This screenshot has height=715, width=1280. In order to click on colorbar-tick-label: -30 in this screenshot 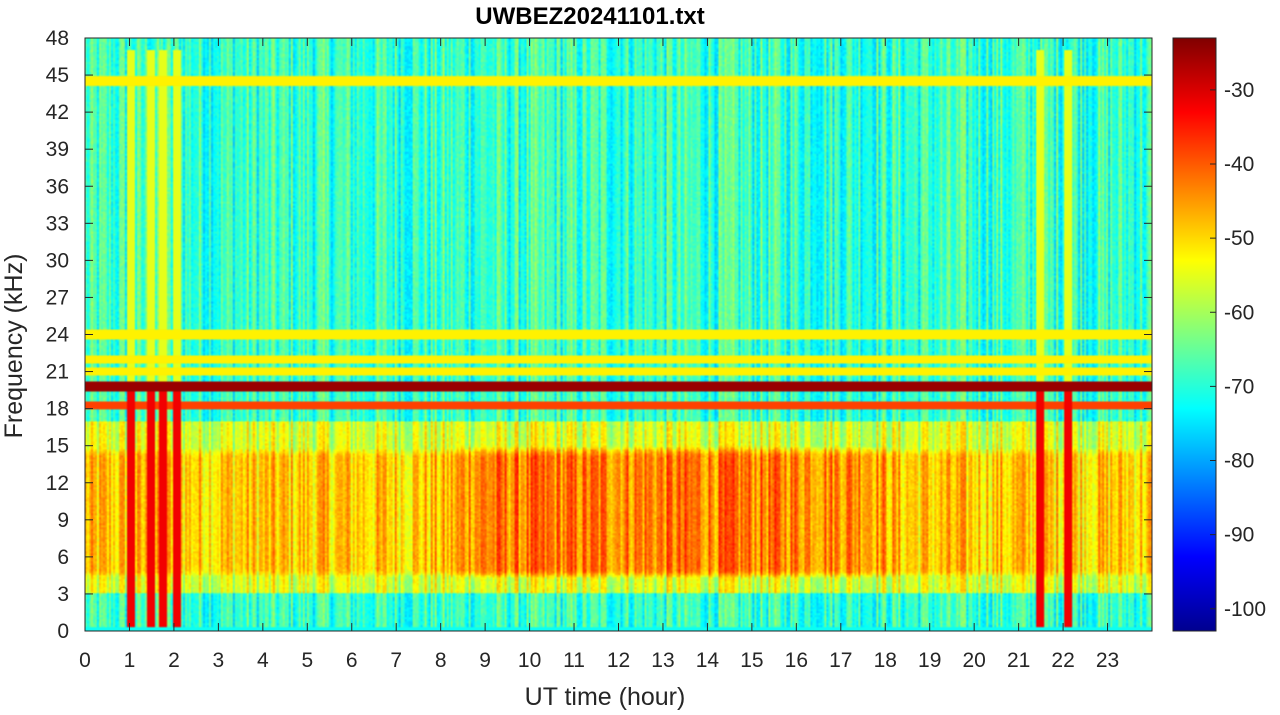, I will do `click(1239, 90)`.